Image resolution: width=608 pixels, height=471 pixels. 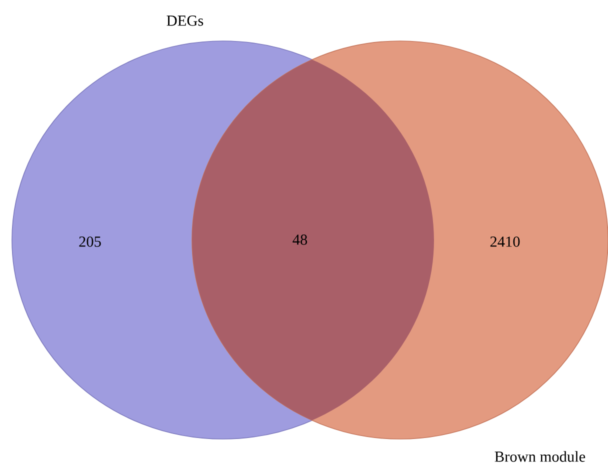 What do you see at coordinates (505, 241) in the screenshot?
I see `data-label: 2410` at bounding box center [505, 241].